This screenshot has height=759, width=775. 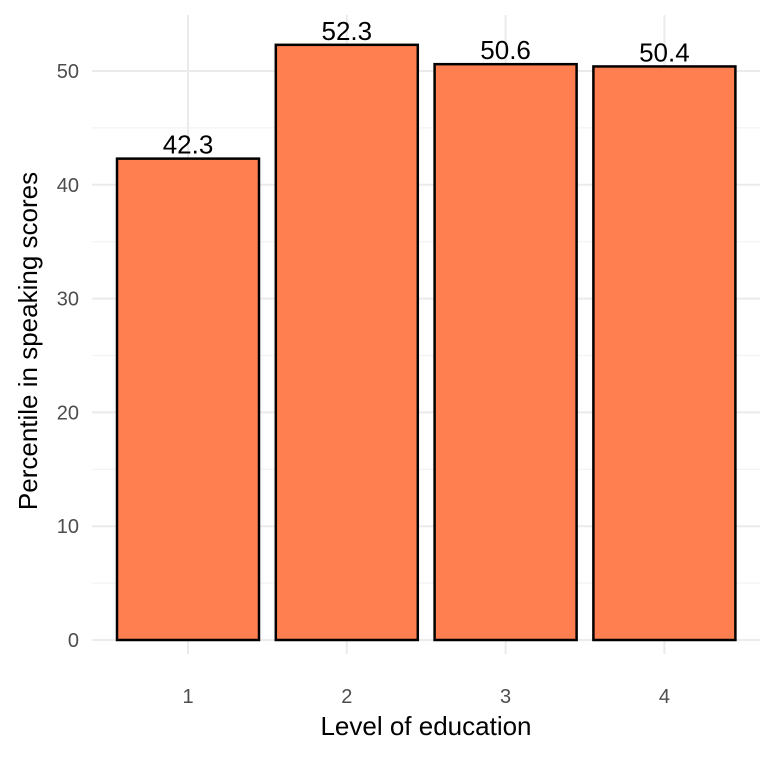 What do you see at coordinates (505, 50) in the screenshot?
I see `bar-value-label: 50.6` at bounding box center [505, 50].